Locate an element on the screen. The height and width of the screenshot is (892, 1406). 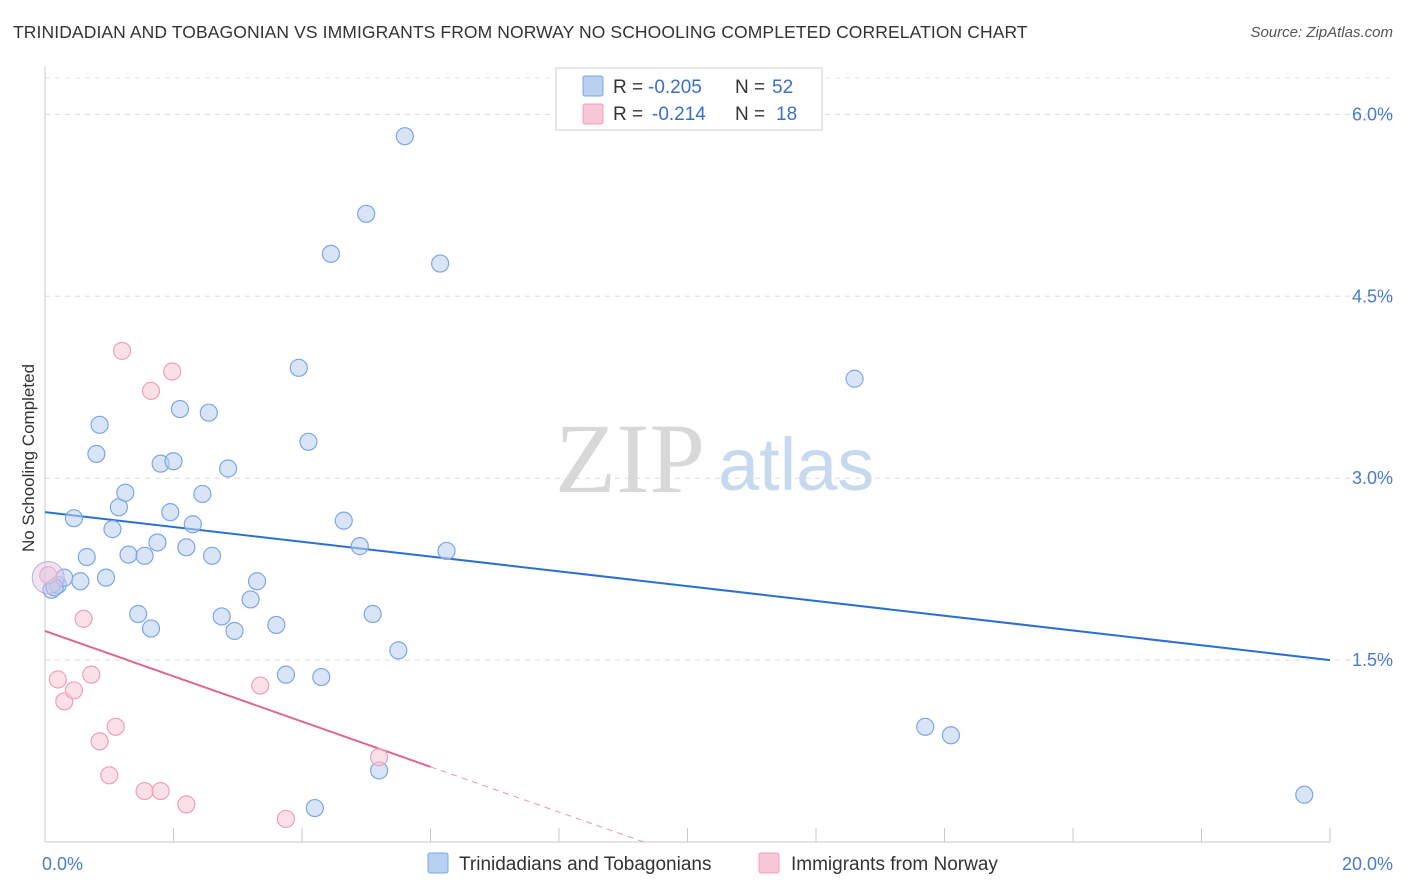
legend-swatch-norway is located at coordinates (593, 114).